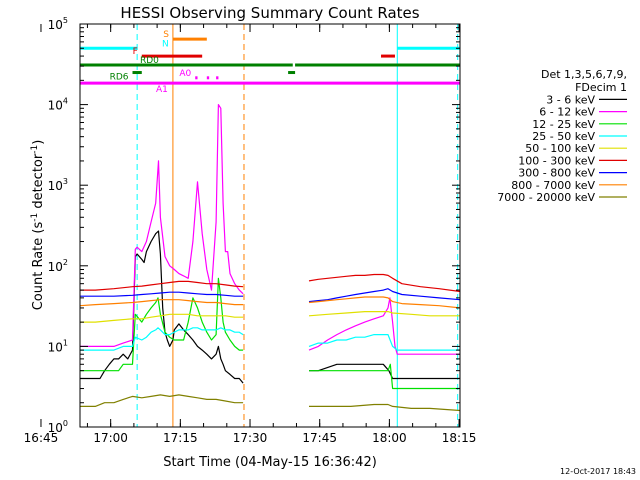 The height and width of the screenshot is (480, 640). What do you see at coordinates (563, 136) in the screenshot?
I see `legend-entry-label: 25 - 50 keV` at bounding box center [563, 136].